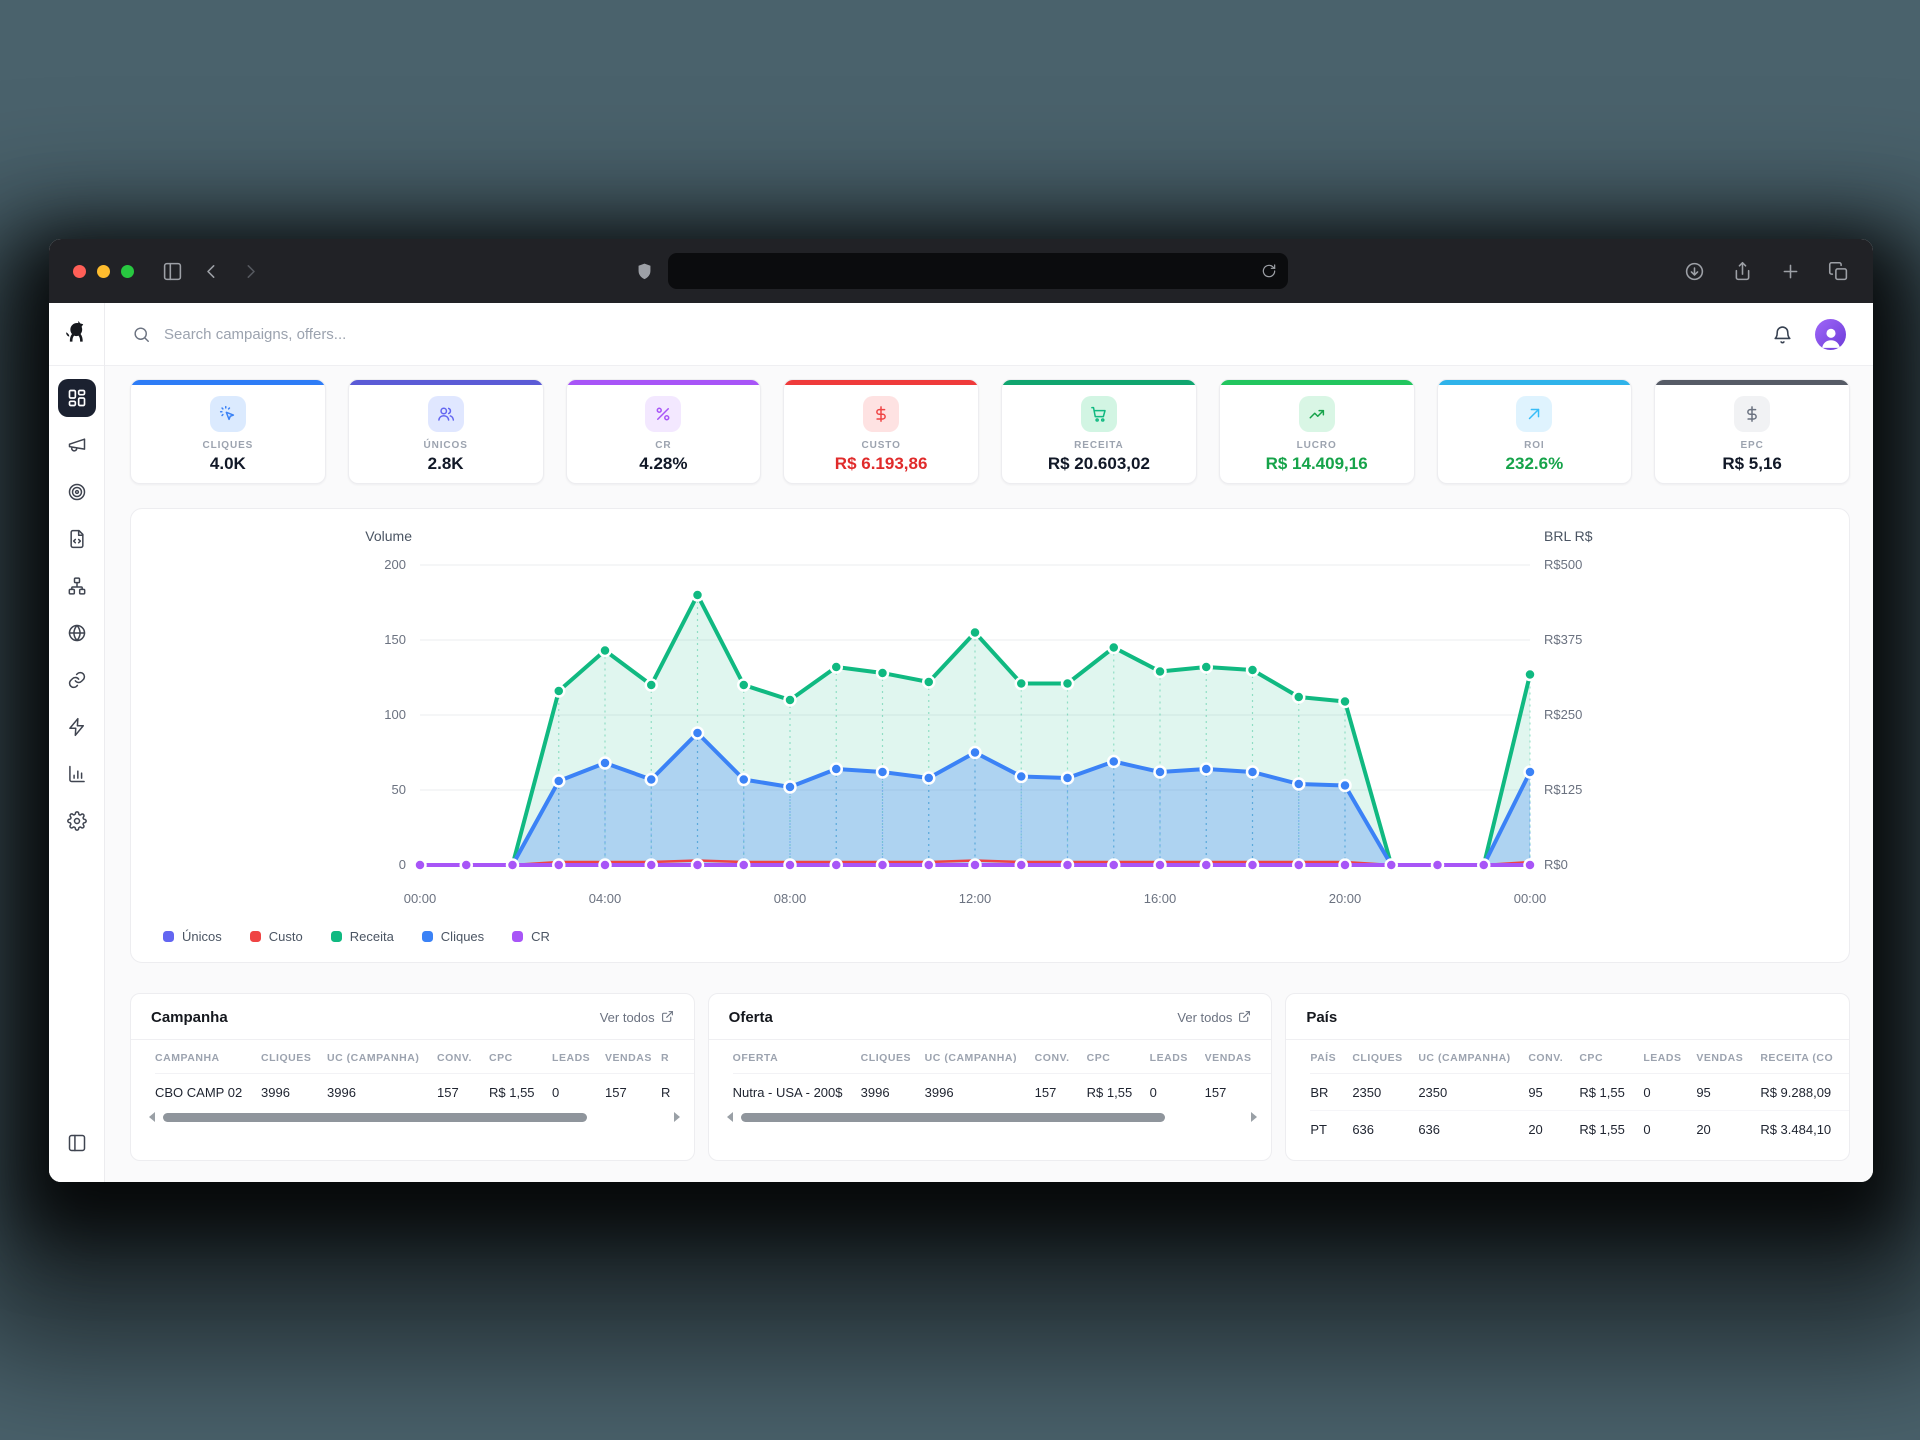 The image size is (1920, 1440). Describe the element at coordinates (1830, 334) in the screenshot. I see `user-avatar` at that location.